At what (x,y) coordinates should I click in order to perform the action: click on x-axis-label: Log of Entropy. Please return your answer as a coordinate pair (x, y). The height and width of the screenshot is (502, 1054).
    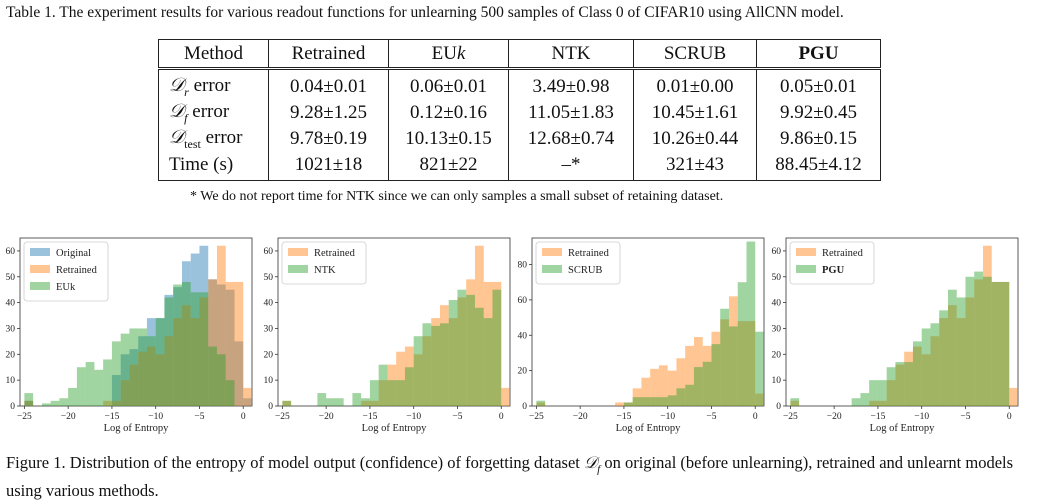
    Looking at the image, I should click on (136, 428).